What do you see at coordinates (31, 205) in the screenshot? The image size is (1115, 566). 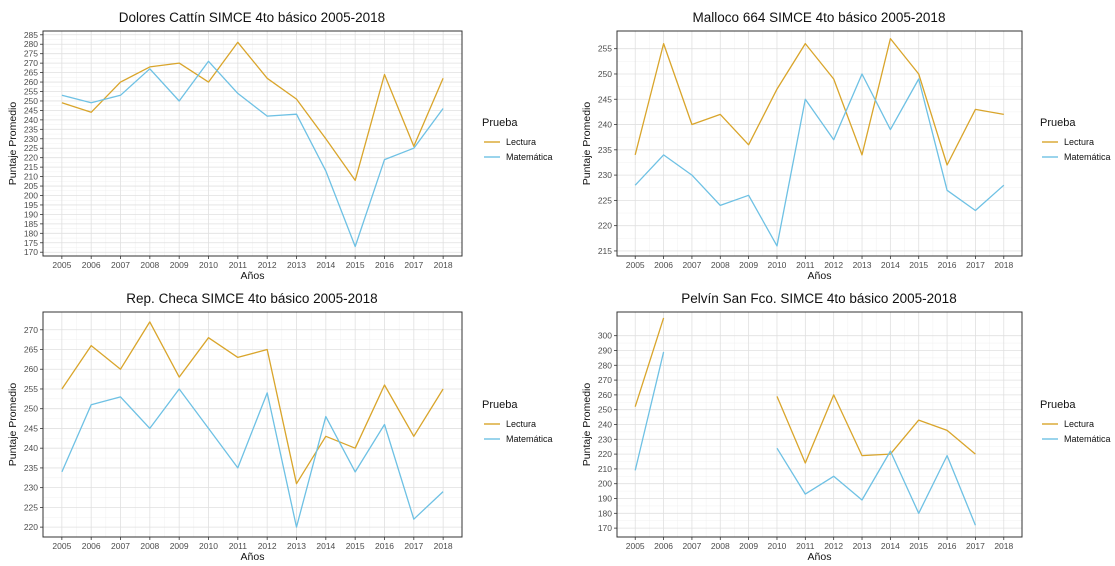 I see `y-tick-label: 195` at bounding box center [31, 205].